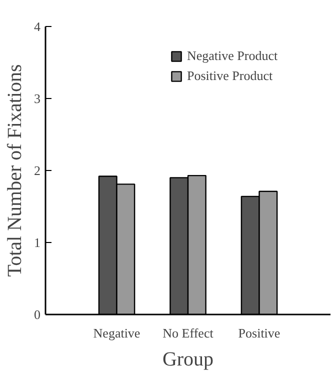 The height and width of the screenshot is (373, 332). Describe the element at coordinates (37, 314) in the screenshot. I see `y-tick-label: 0` at that location.